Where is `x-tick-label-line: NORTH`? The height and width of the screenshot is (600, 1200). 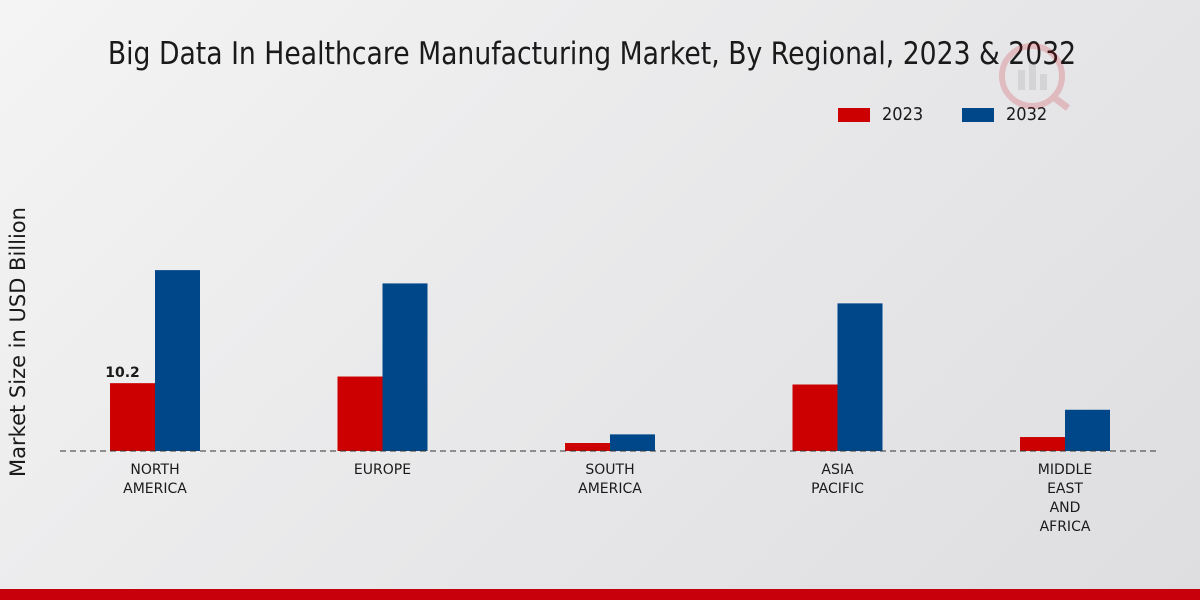 x-tick-label-line: NORTH is located at coordinates (154, 470).